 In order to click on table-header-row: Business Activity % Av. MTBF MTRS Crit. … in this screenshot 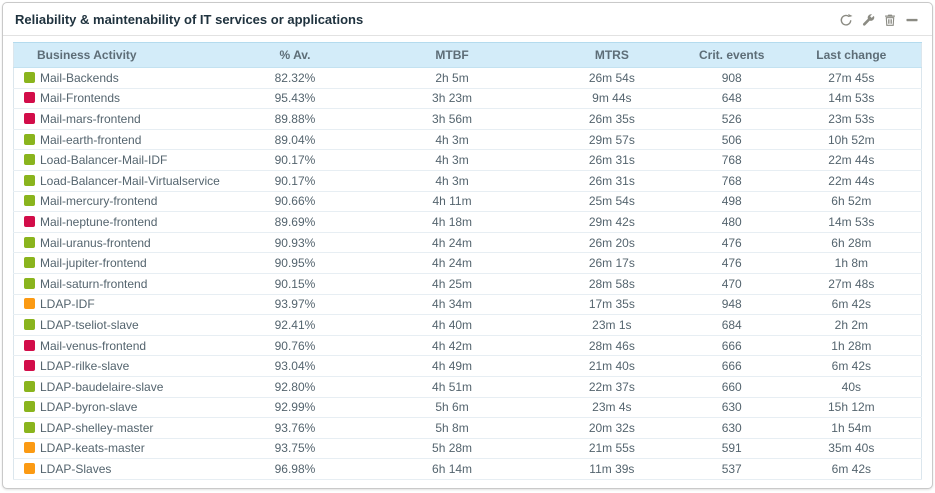, I will do `click(467, 55)`.